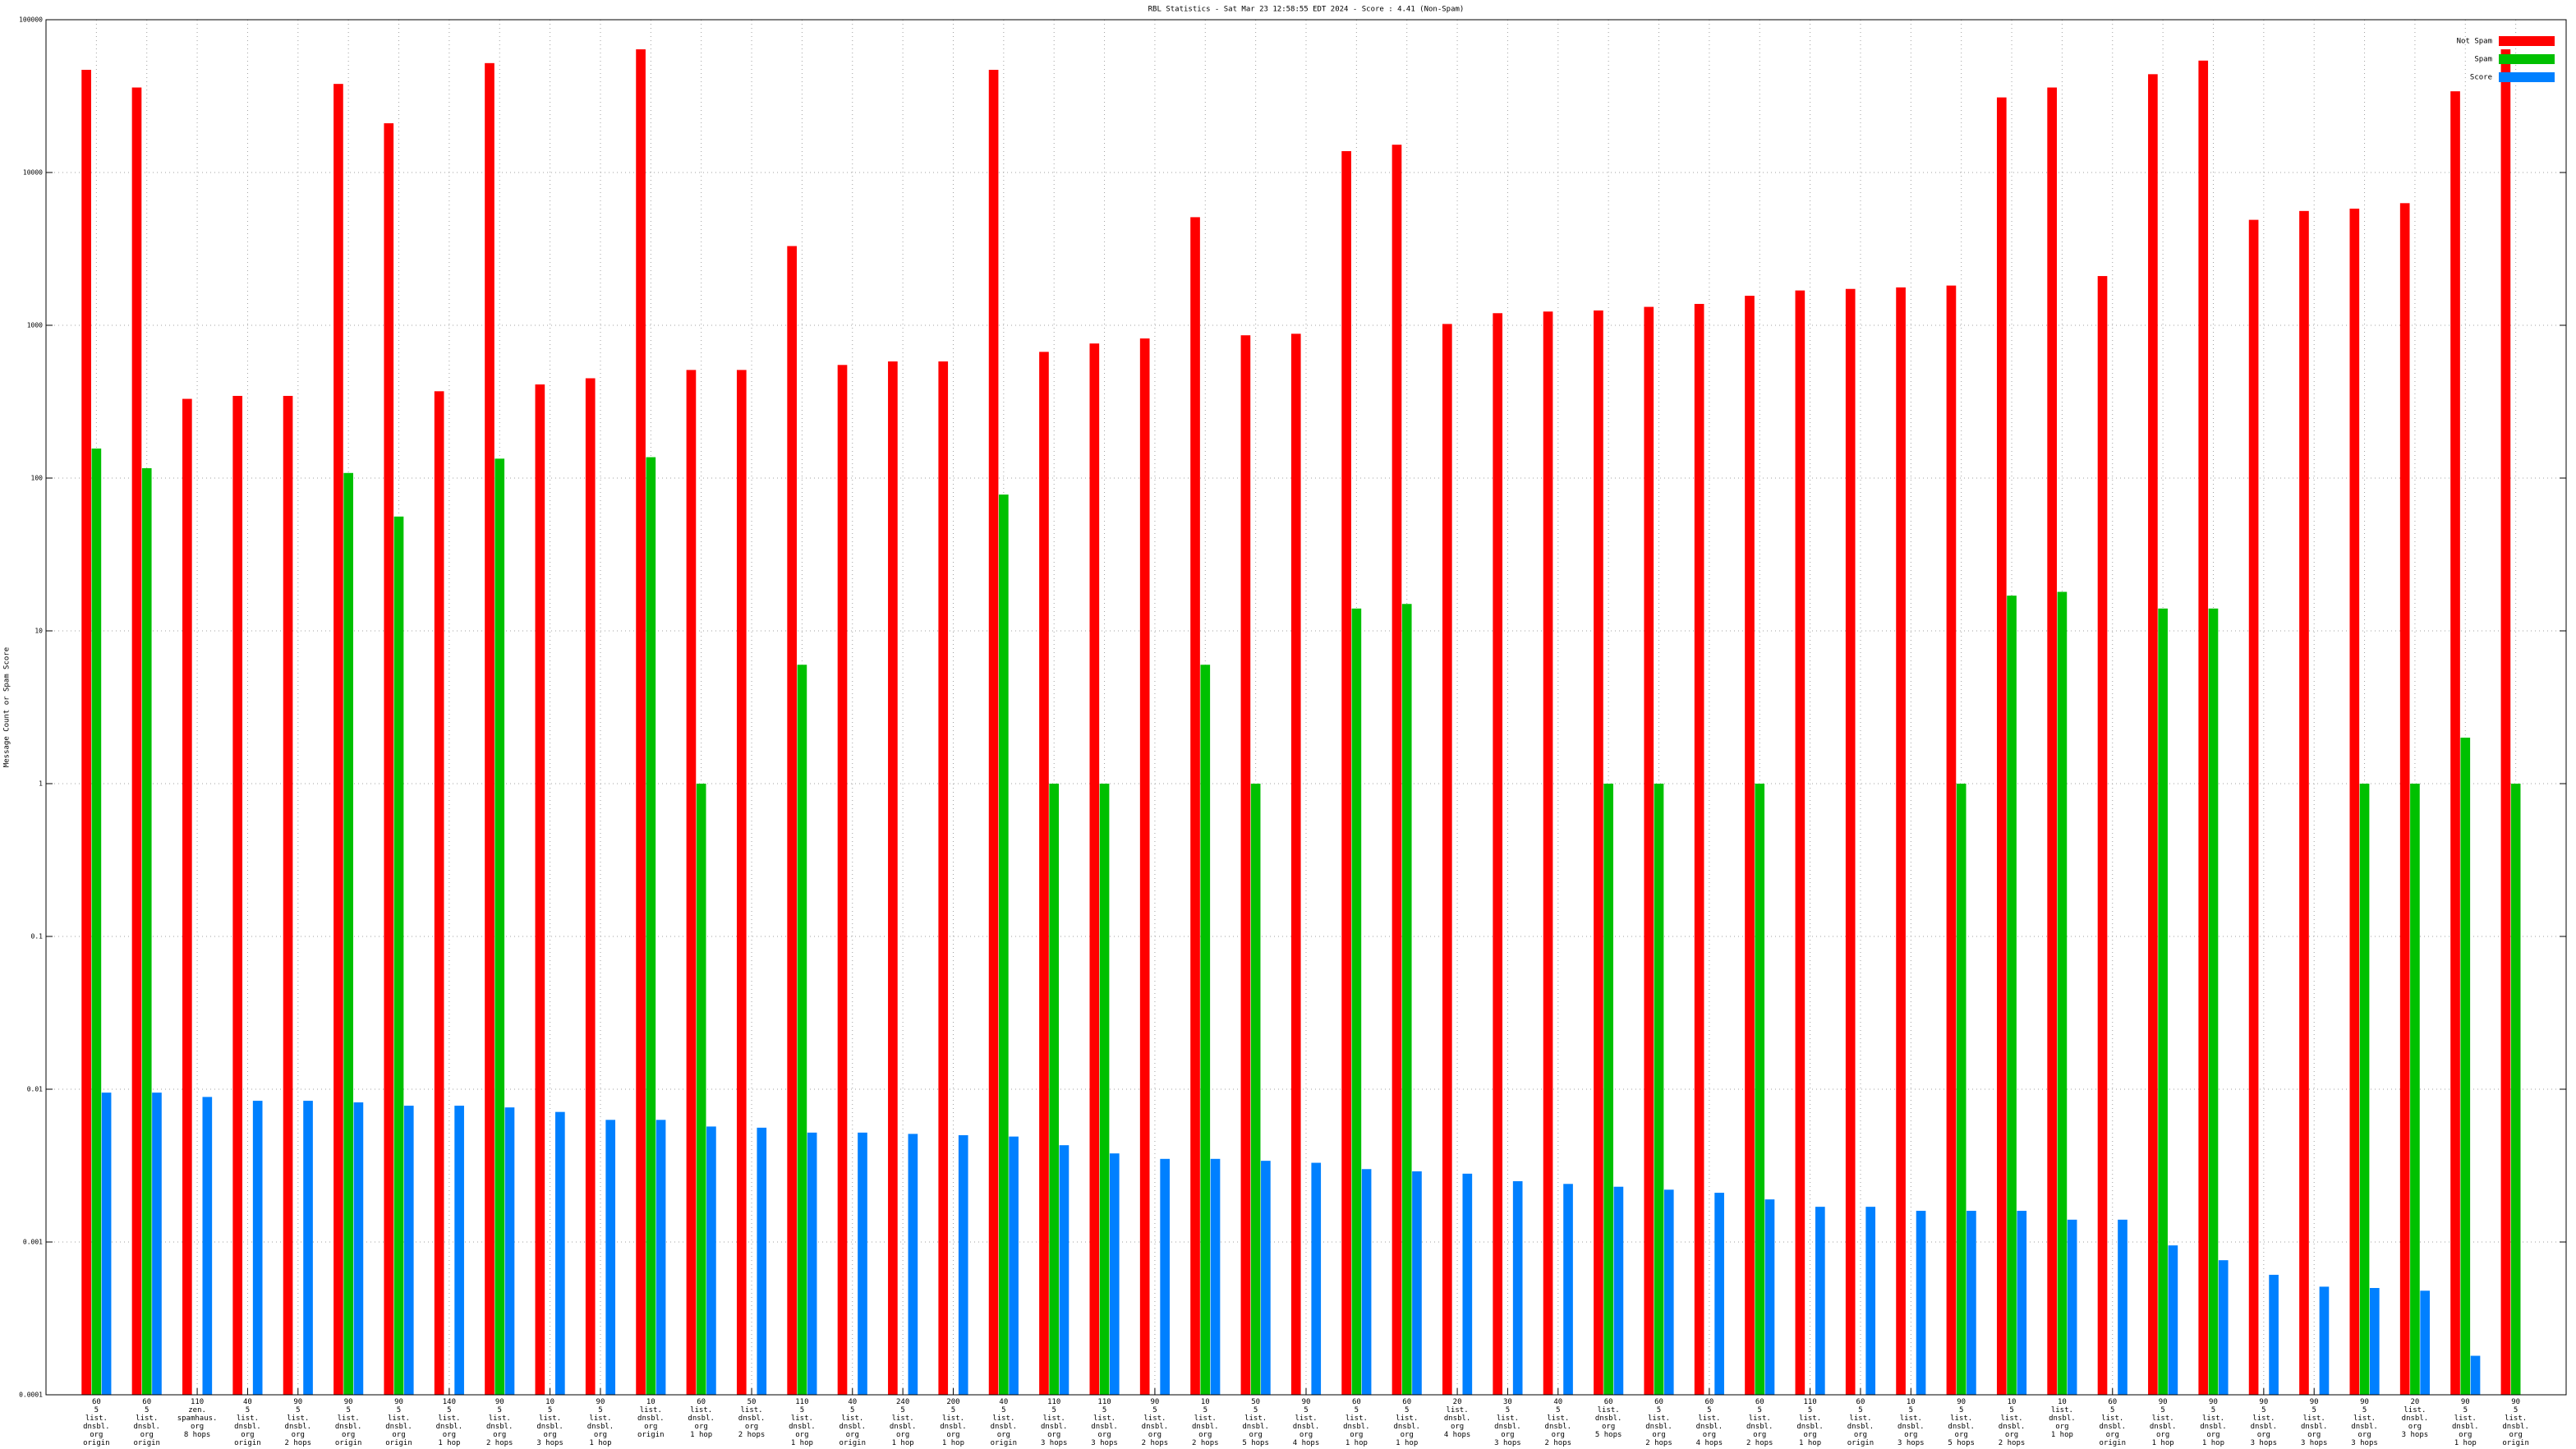 This screenshot has height=1449, width=2576. Describe the element at coordinates (1709, 1402) in the screenshot. I see `x-tick-label-line: 60` at that location.